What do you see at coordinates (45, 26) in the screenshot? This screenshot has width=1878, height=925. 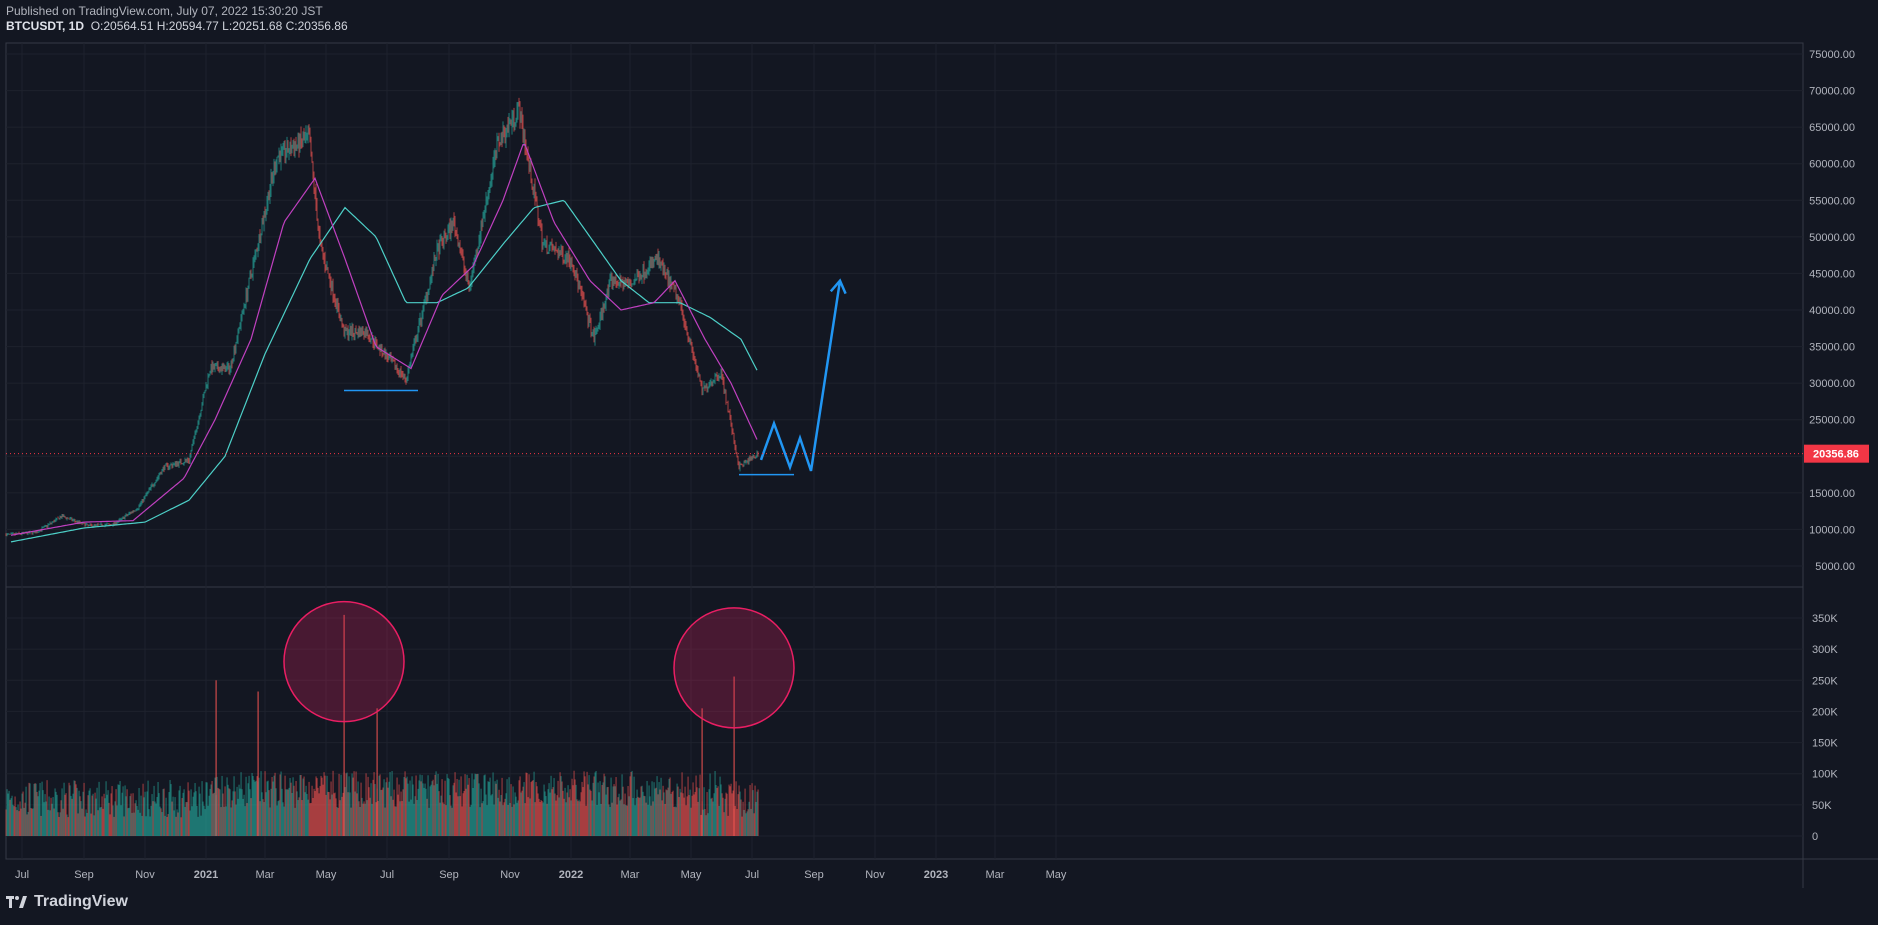 I see `symbol-label: BTCUSDT, 1D` at bounding box center [45, 26].